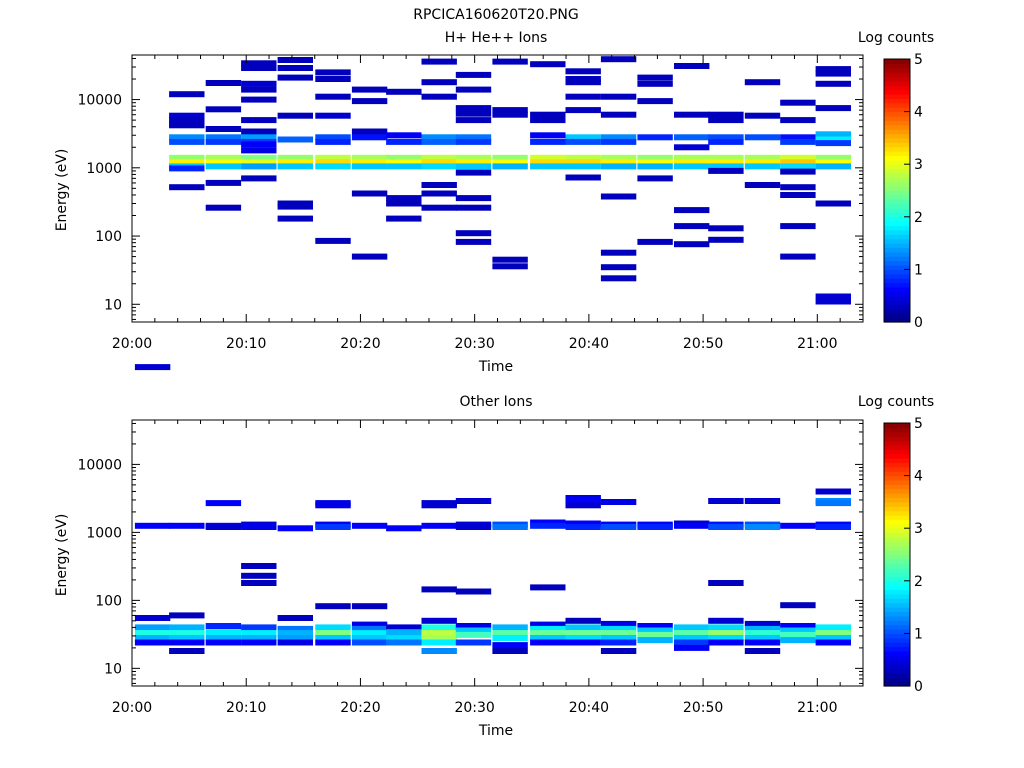 This screenshot has width=1024, height=768. What do you see at coordinates (896, 38) in the screenshot?
I see `colorbar-label: Log counts` at bounding box center [896, 38].